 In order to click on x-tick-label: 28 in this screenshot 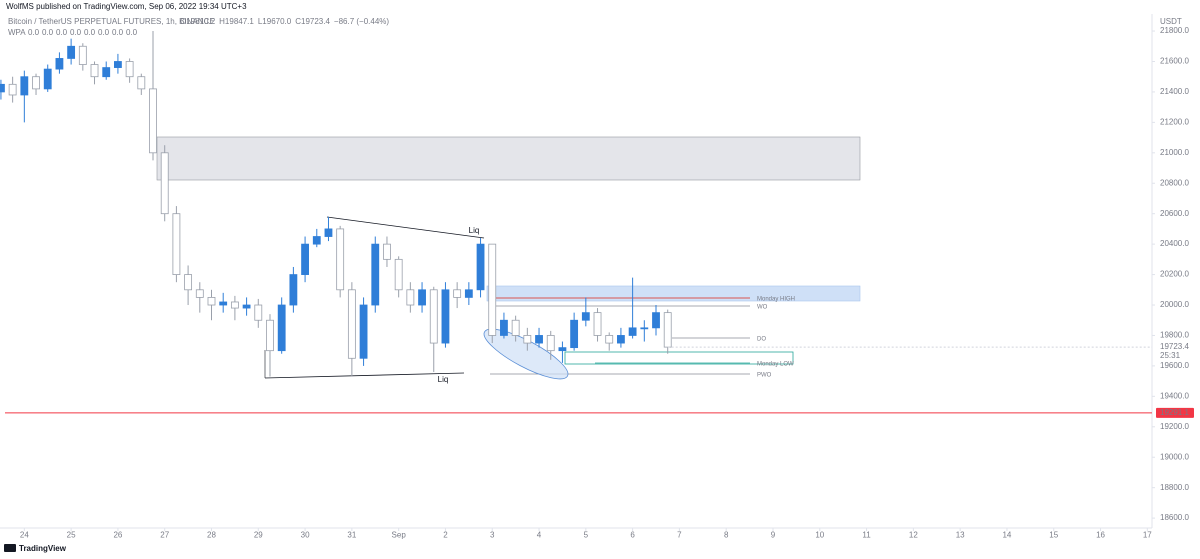, I will do `click(211, 535)`.